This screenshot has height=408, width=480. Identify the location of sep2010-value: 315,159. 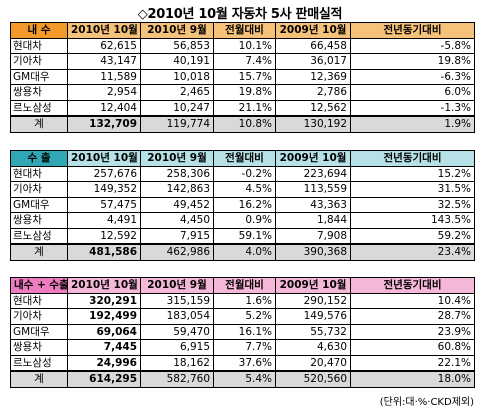
(177, 300).